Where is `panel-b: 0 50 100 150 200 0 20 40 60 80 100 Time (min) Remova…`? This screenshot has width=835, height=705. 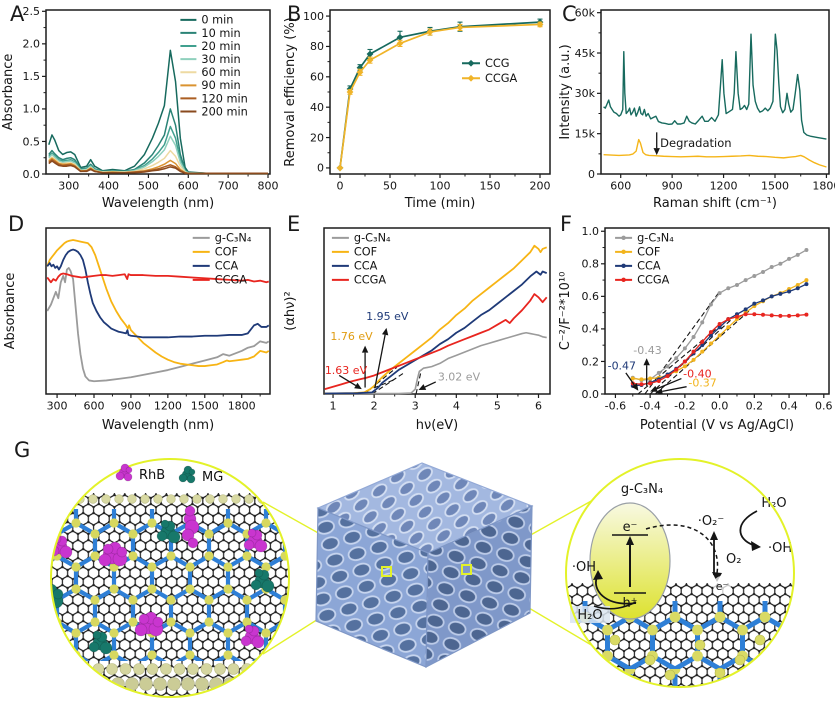
panel-b: 0 50 100 150 200 0 20 40 60 80 100 Time (min) Remova… is located at coordinates (419, 108).